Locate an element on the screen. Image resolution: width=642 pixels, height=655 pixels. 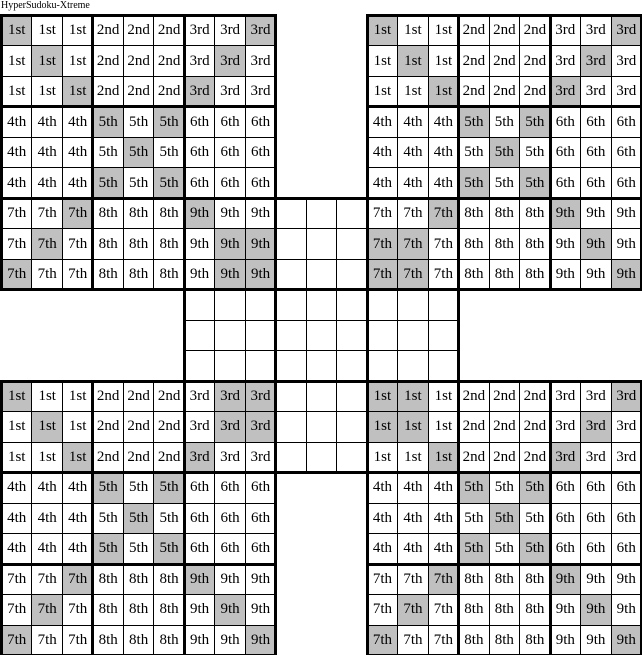
bottom-right-cell: 4th is located at coordinates (382, 518).